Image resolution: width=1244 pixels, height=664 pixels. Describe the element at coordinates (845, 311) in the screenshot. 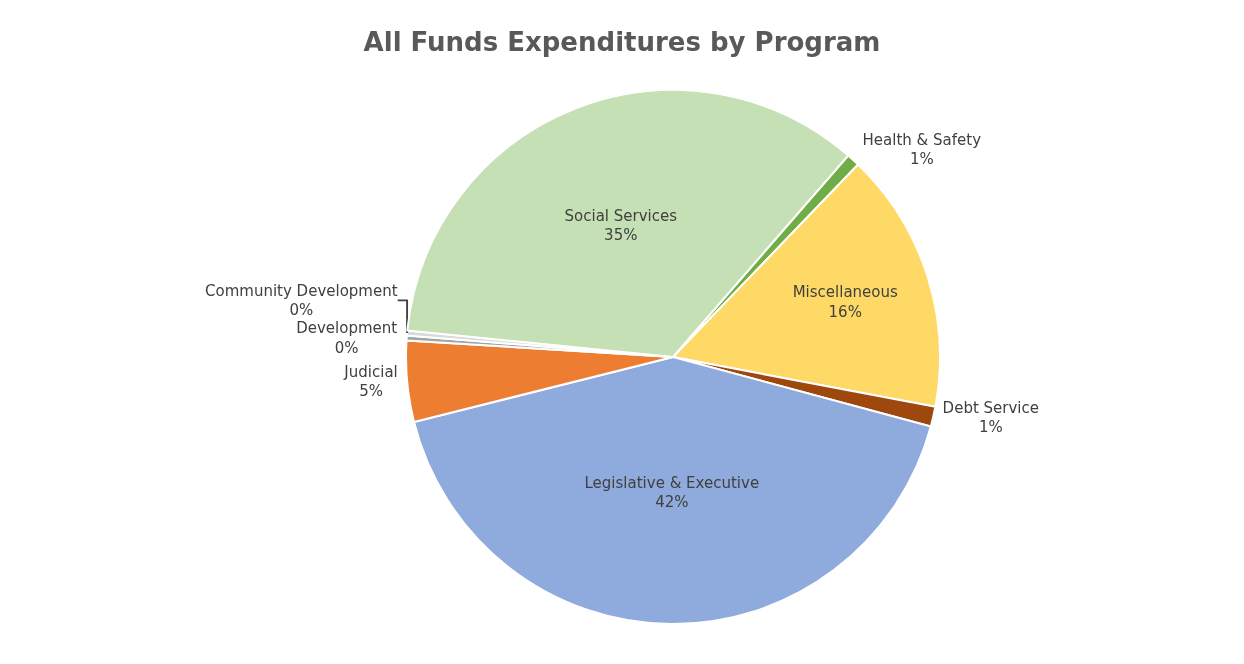

I see `data-label: 16%` at that location.